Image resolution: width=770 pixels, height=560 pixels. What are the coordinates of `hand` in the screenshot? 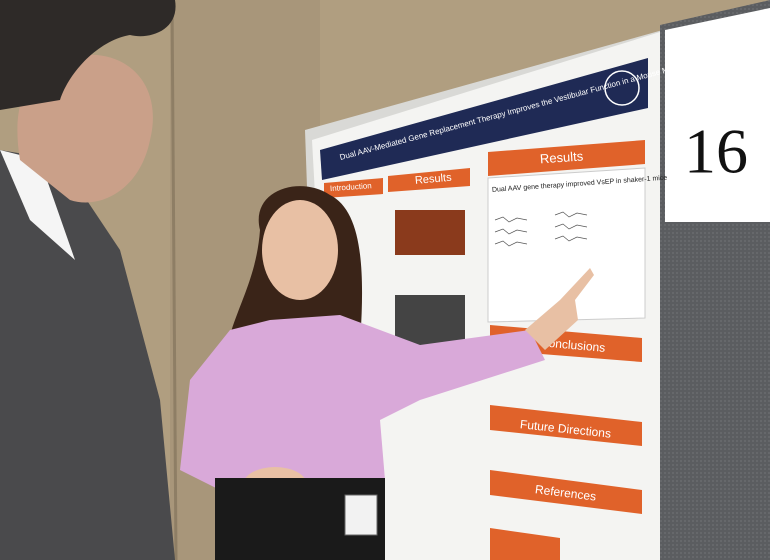 It's located at (559, 309).